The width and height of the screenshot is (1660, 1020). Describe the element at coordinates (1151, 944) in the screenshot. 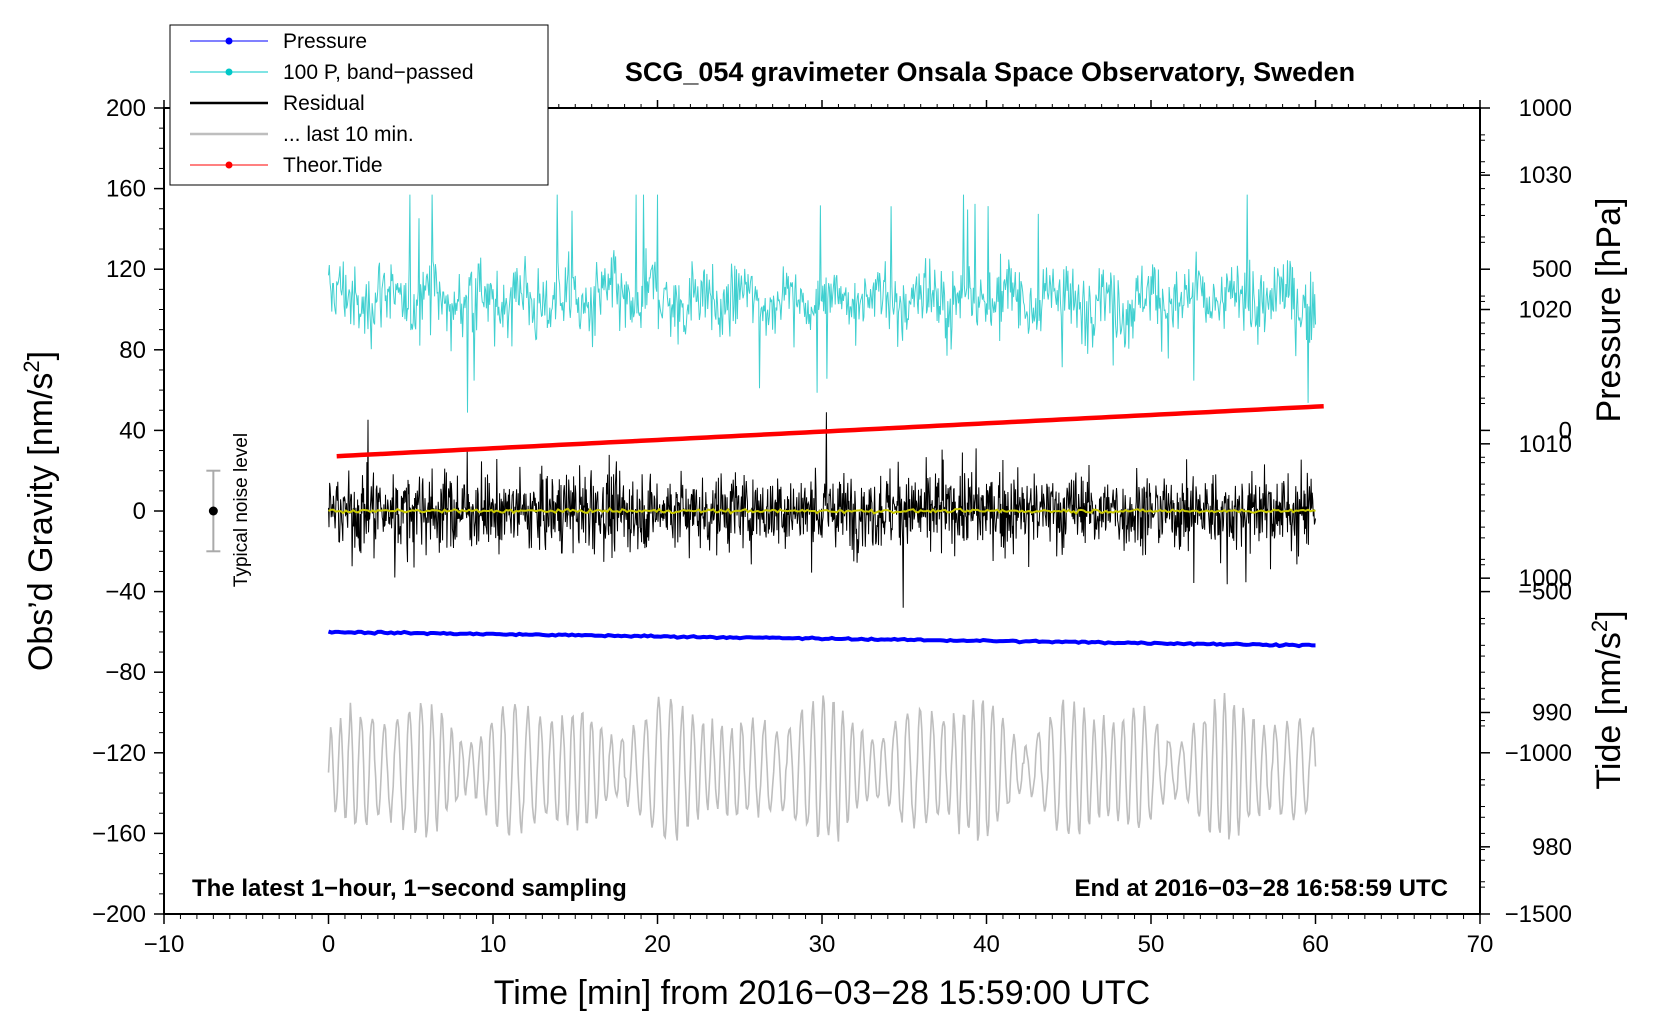

I see `x-tick-label: 50` at that location.